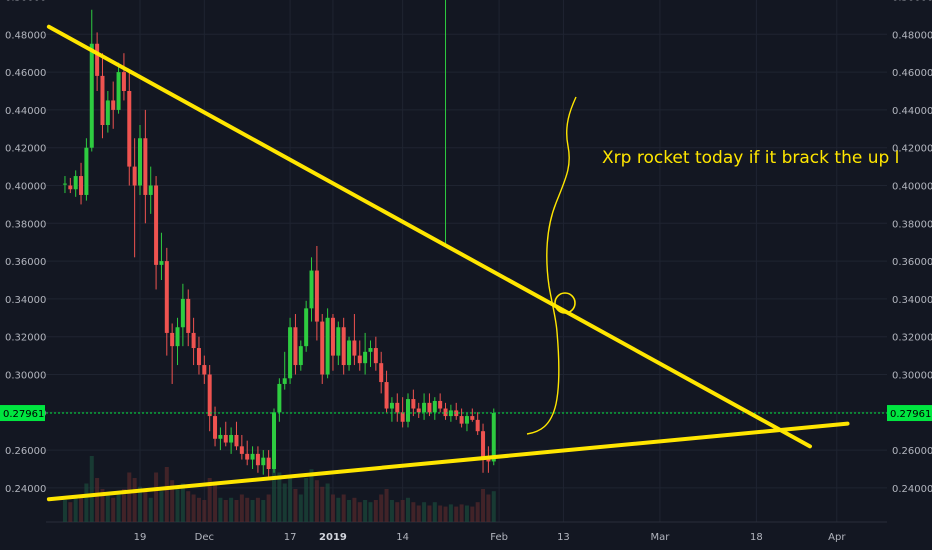  I want to click on time-axis: 19 Dec 17 2019 14 Feb 13 Mar 18 Apr, so click(490, 537).